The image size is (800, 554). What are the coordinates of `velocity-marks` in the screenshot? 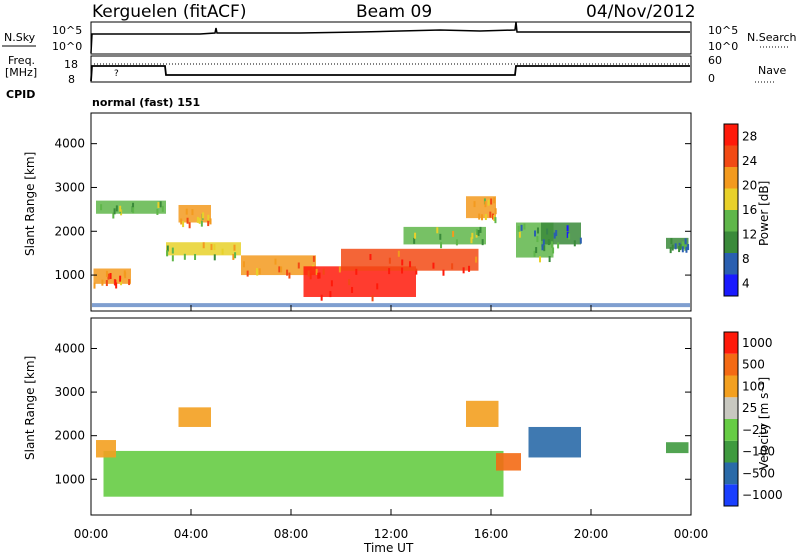 It's located at (392, 448).